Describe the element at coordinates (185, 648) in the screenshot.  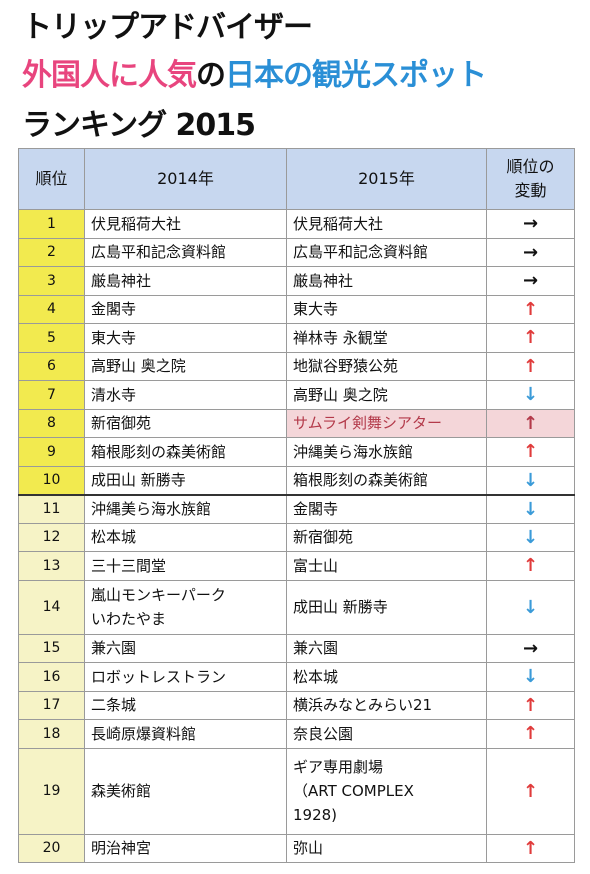
I see `spot-2014-cell: 兼六園` at that location.